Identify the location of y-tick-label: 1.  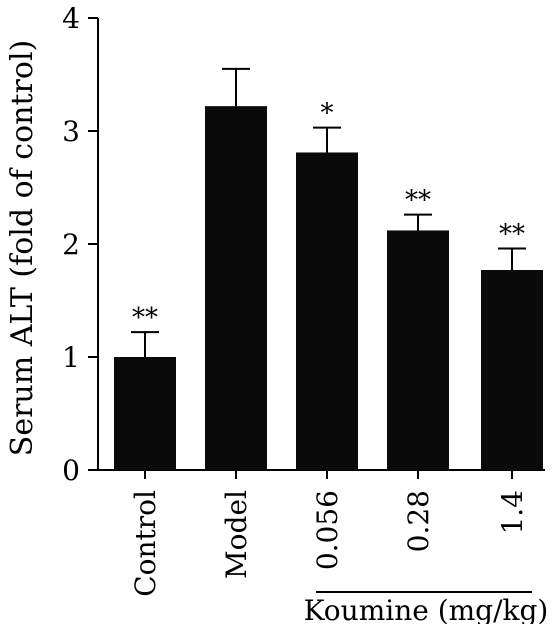
(71, 357).